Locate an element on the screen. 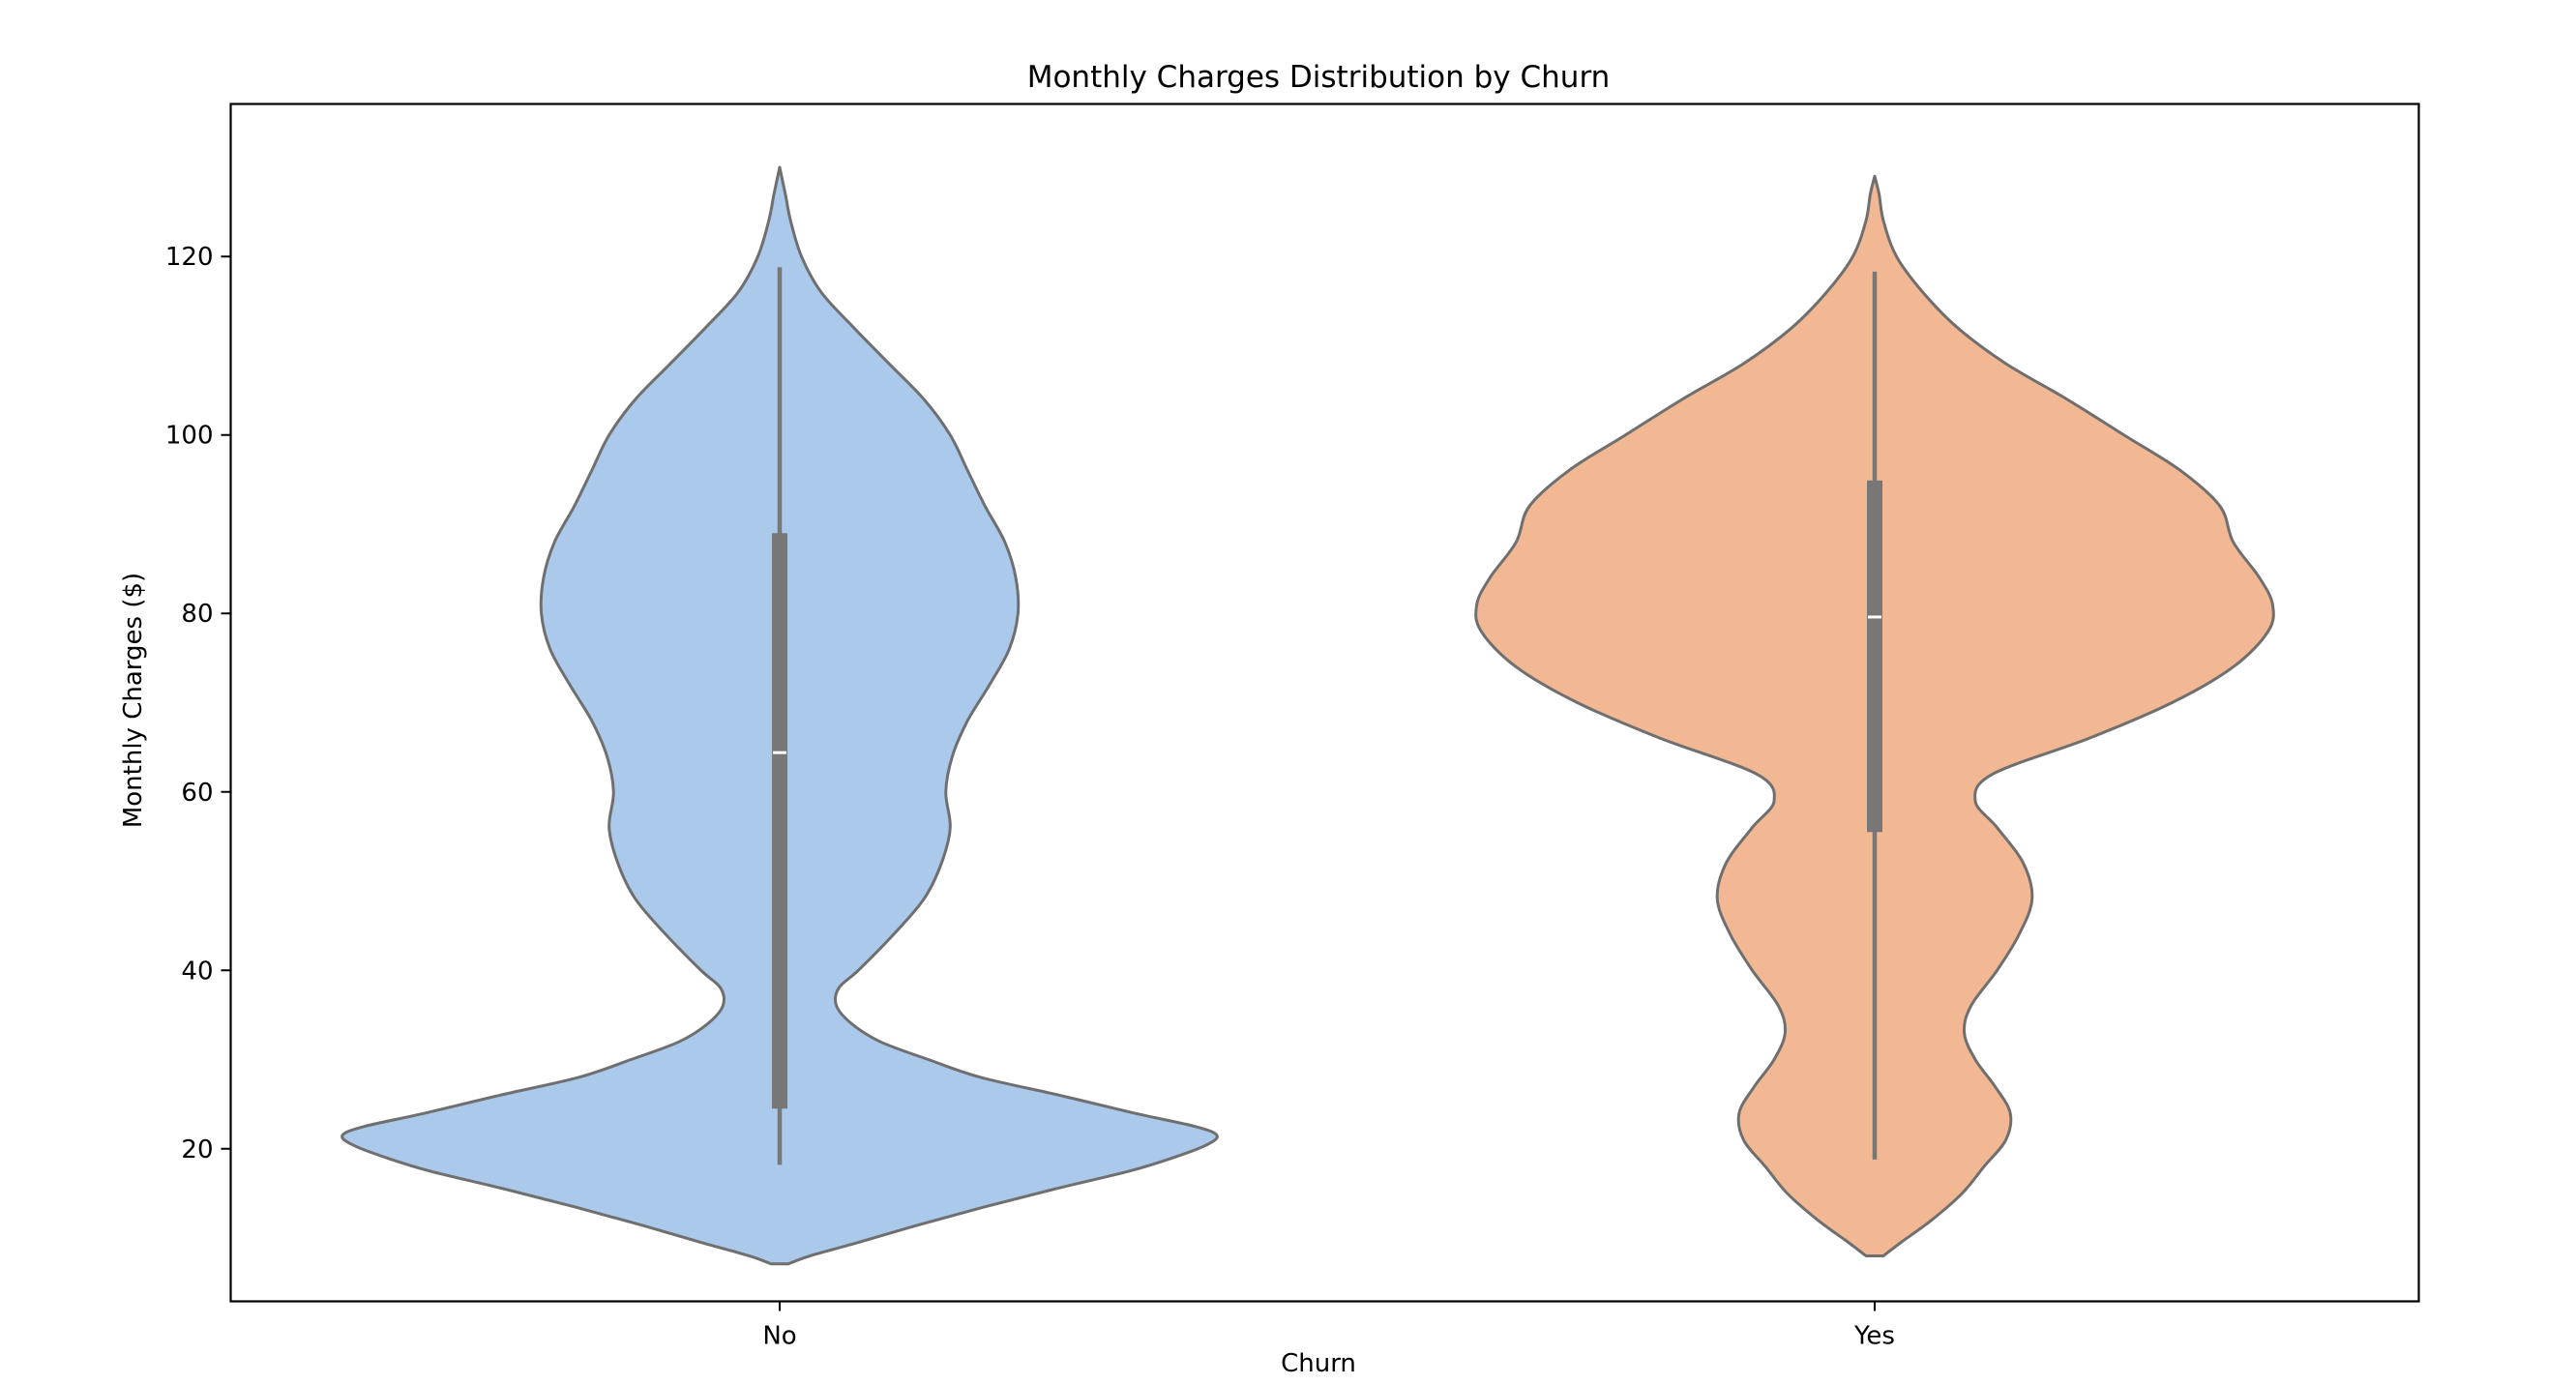 Image resolution: width=2576 pixels, height=1385 pixels. x-axis-label: Churn is located at coordinates (1318, 1363).